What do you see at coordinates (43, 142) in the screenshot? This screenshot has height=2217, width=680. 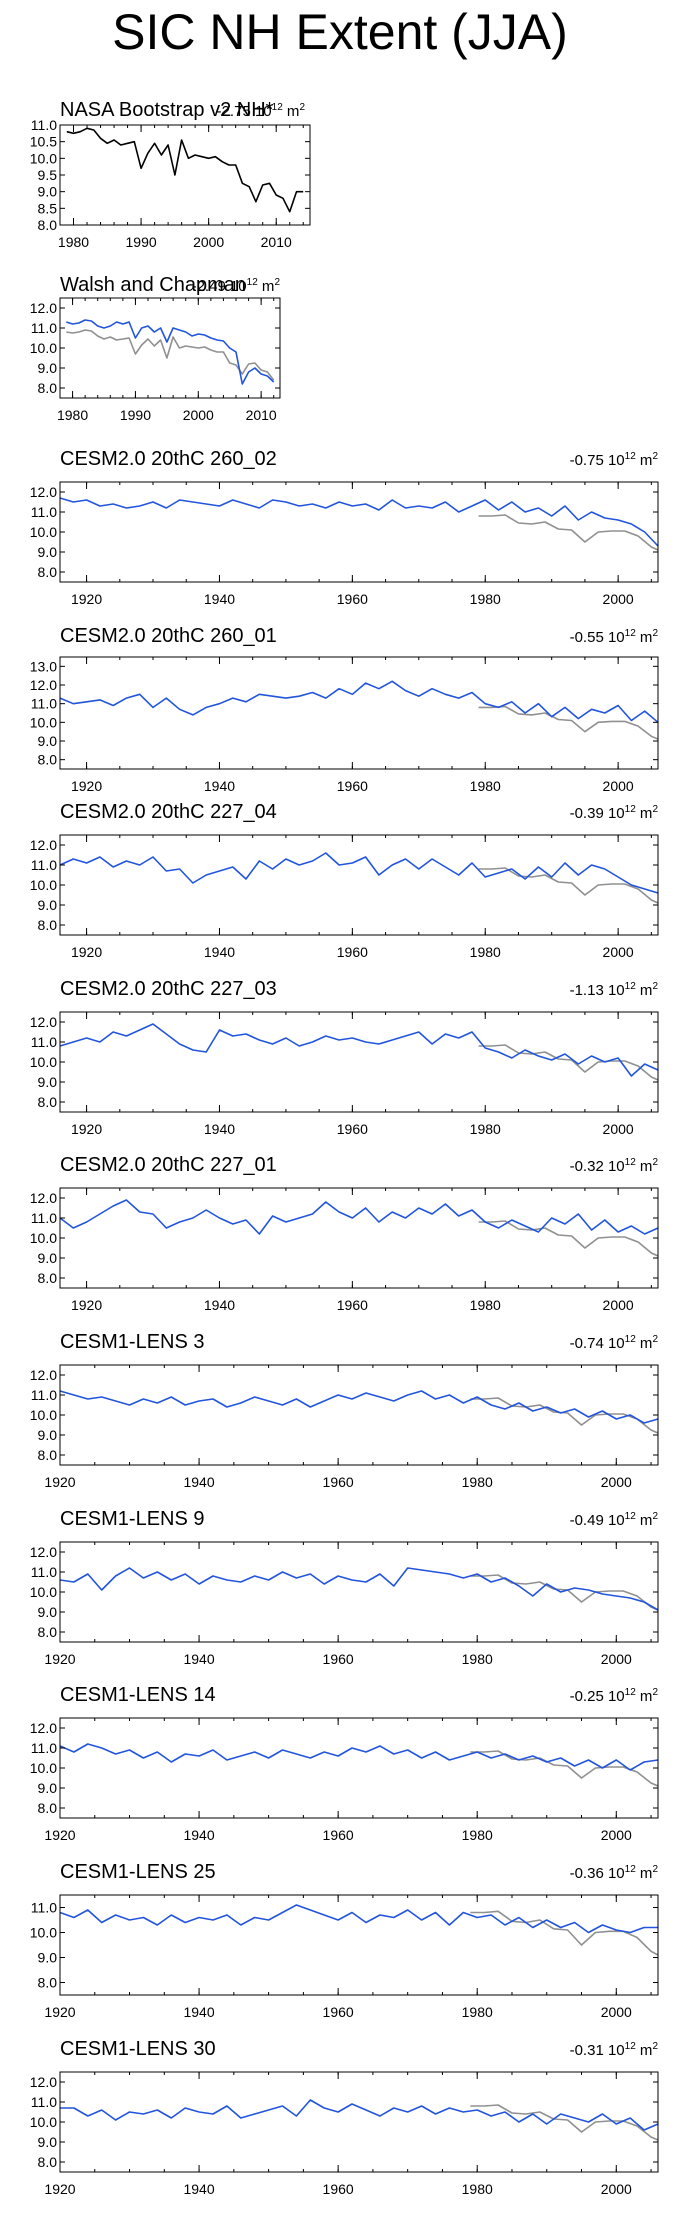 I see `y-tick-label: 10.5` at bounding box center [43, 142].